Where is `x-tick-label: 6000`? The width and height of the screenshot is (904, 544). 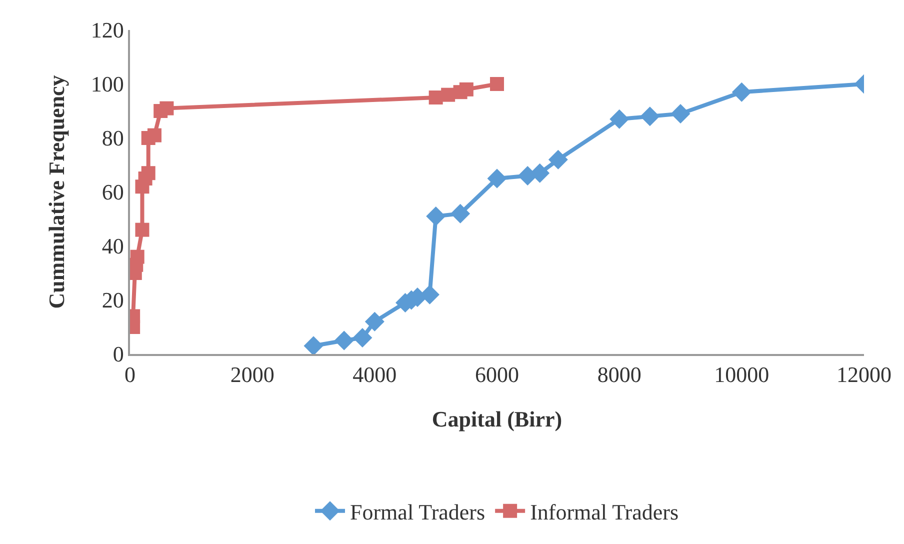
x-tick-label: 6000 is located at coordinates (497, 375).